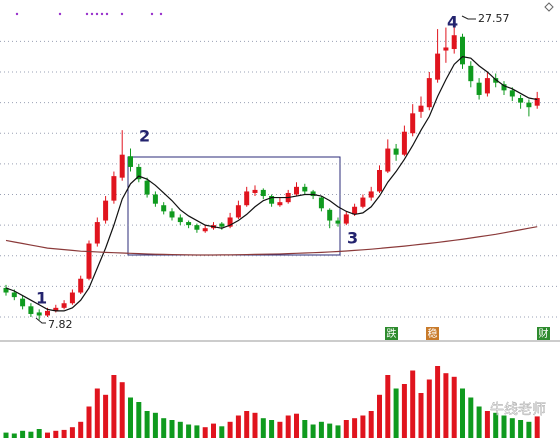 The image size is (560, 438). I want to click on tag: 财, so click(544, 333).